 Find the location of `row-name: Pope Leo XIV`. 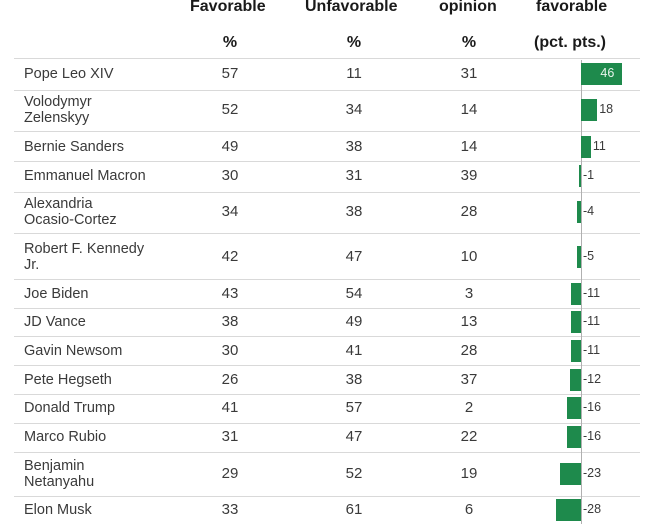

row-name: Pope Leo XIV is located at coordinates (69, 74).